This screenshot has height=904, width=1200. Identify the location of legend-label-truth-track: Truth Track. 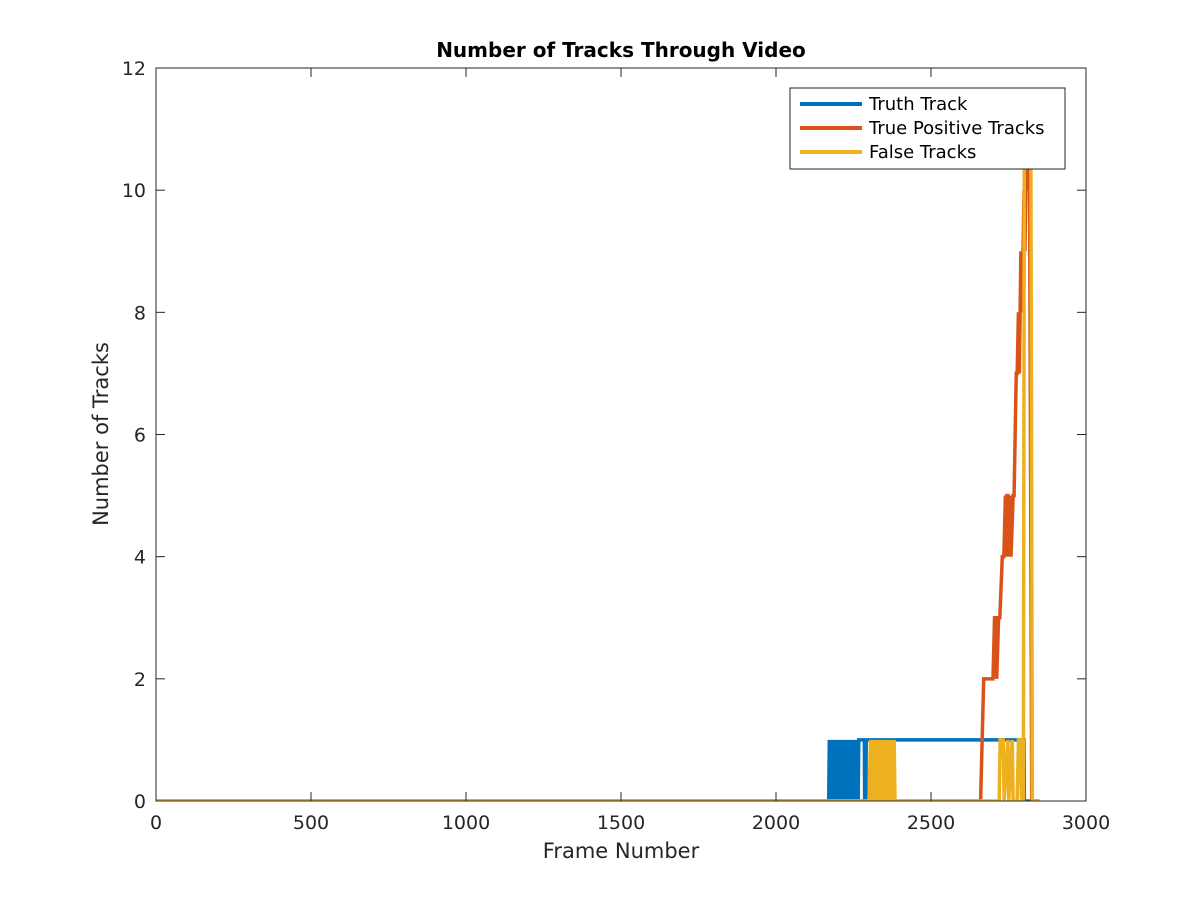
(918, 104).